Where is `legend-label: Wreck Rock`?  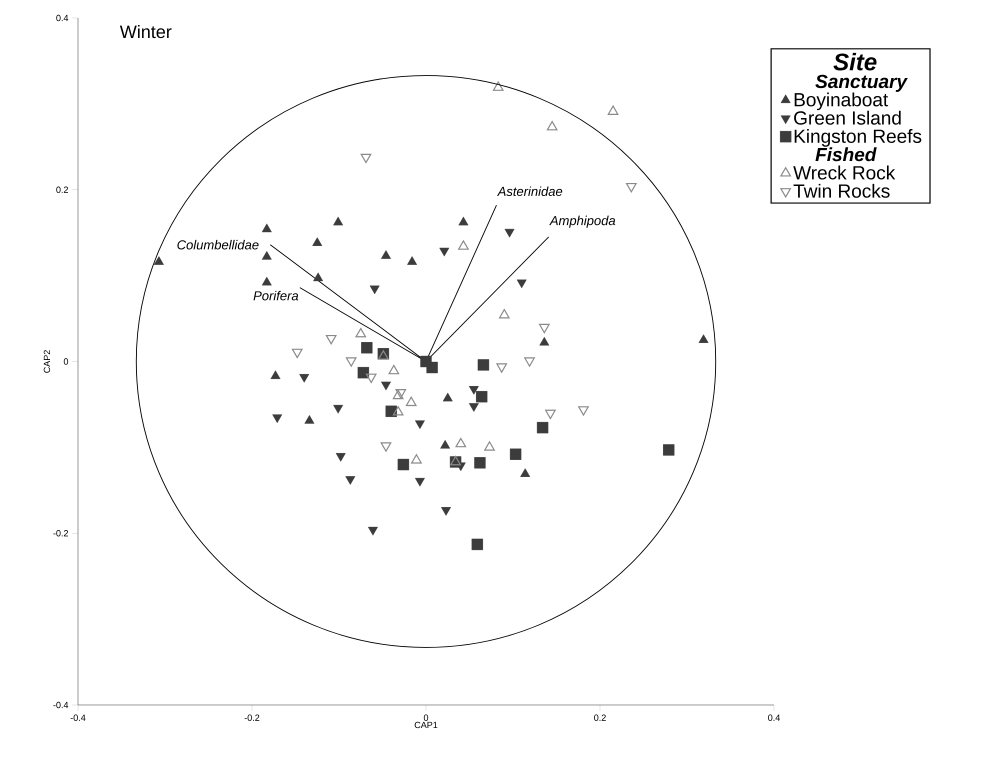
legend-label: Wreck Rock is located at coordinates (844, 173).